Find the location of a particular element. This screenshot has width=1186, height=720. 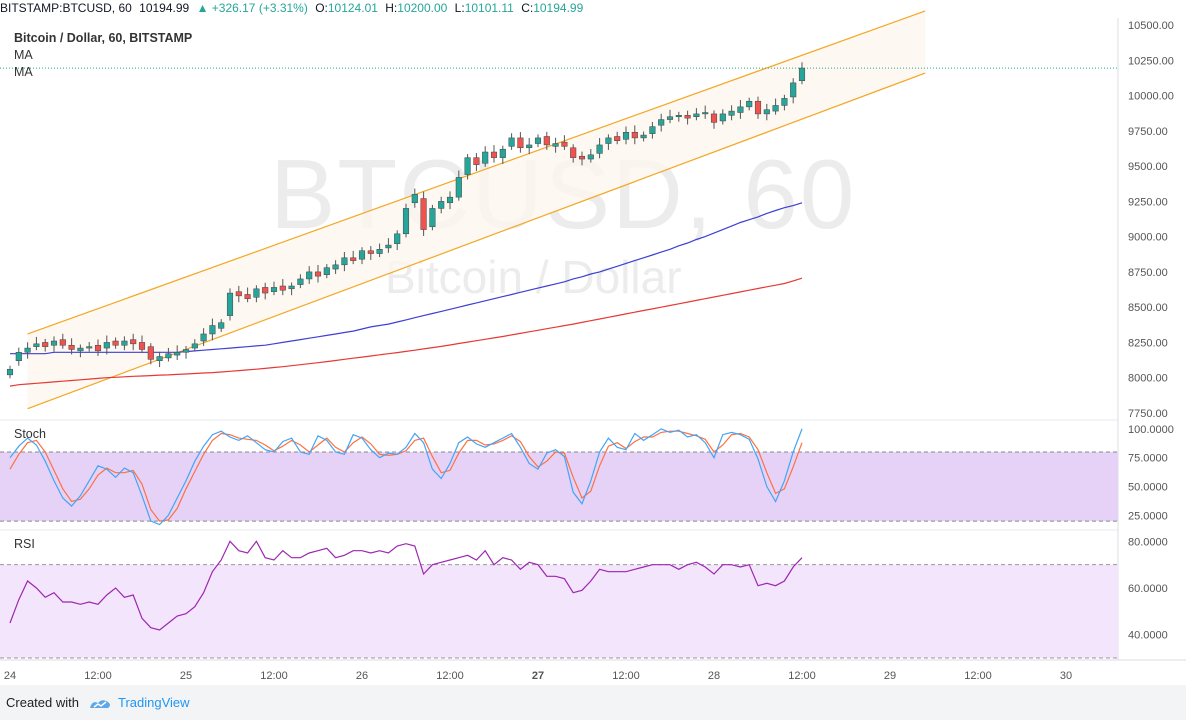

stoch-d-line is located at coordinates (406, 476).